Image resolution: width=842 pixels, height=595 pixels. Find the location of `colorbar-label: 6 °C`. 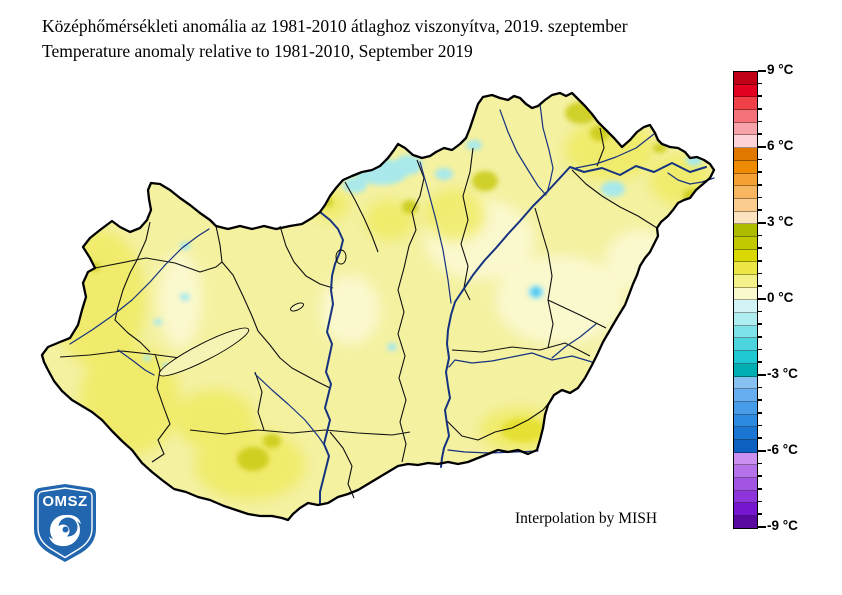

colorbar-label: 6 °C is located at coordinates (780, 145).